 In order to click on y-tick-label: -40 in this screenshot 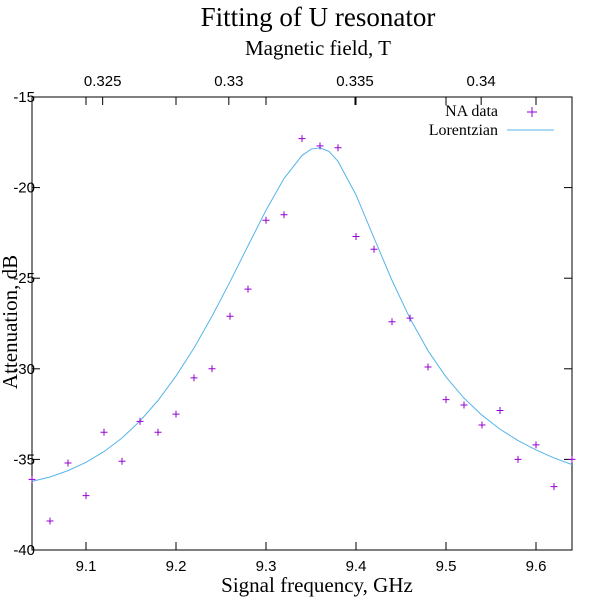, I will do `click(24, 550)`.